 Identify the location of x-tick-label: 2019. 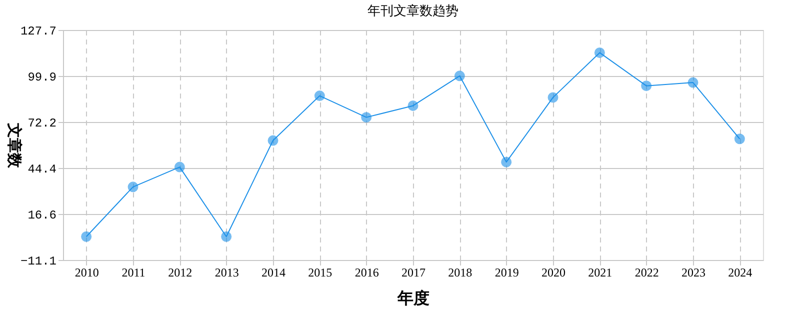
(506, 273).